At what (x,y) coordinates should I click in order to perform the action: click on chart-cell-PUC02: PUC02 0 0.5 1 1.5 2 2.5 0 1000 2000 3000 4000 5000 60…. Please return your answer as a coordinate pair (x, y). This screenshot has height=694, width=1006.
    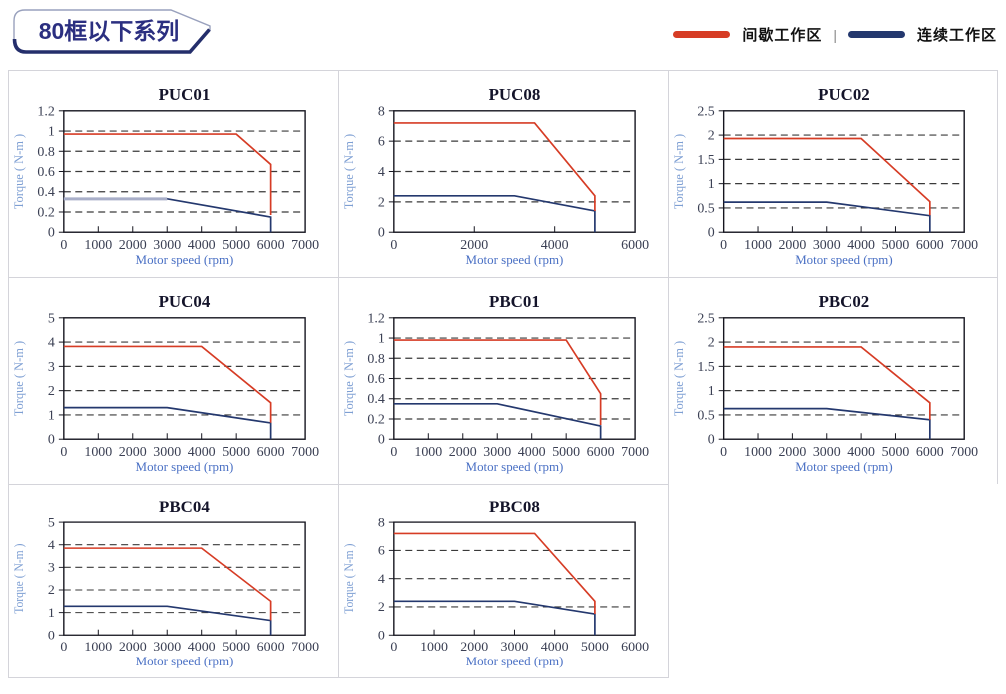
    Looking at the image, I should click on (833, 173).